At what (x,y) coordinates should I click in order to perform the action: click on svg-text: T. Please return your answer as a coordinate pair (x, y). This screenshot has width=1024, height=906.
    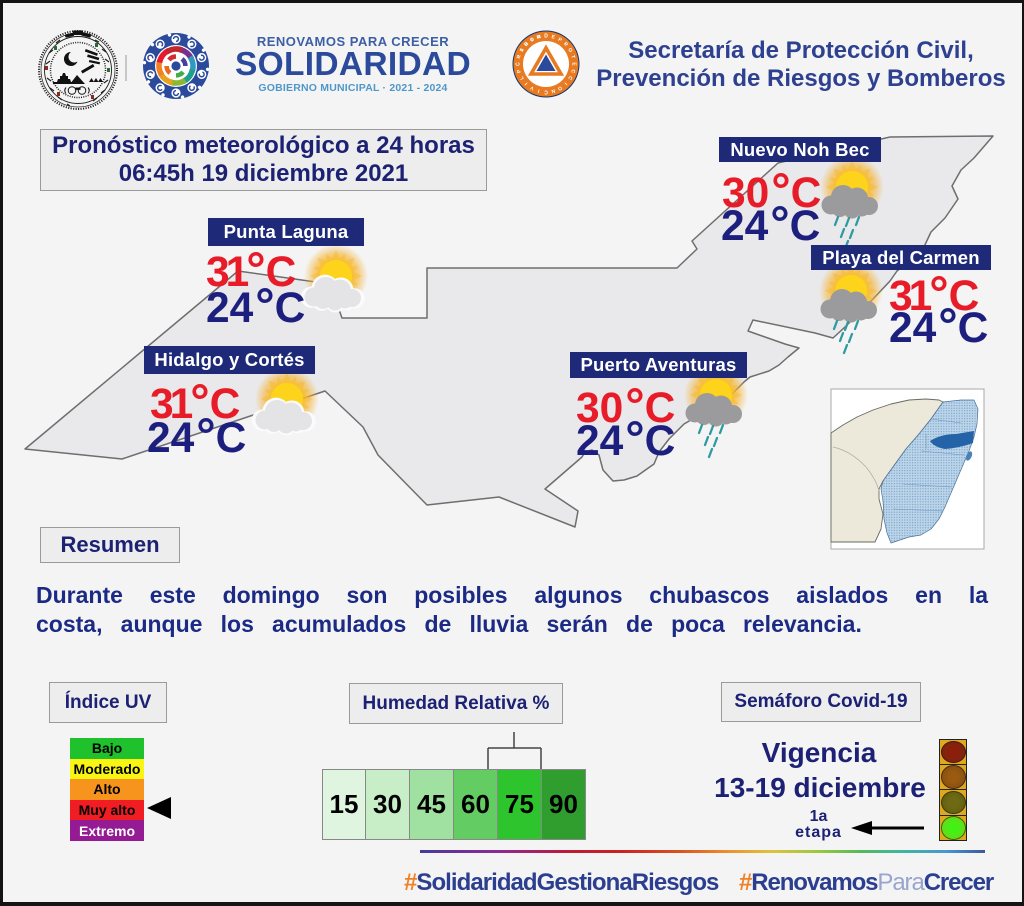
    Looking at the image, I should click on (572, 57).